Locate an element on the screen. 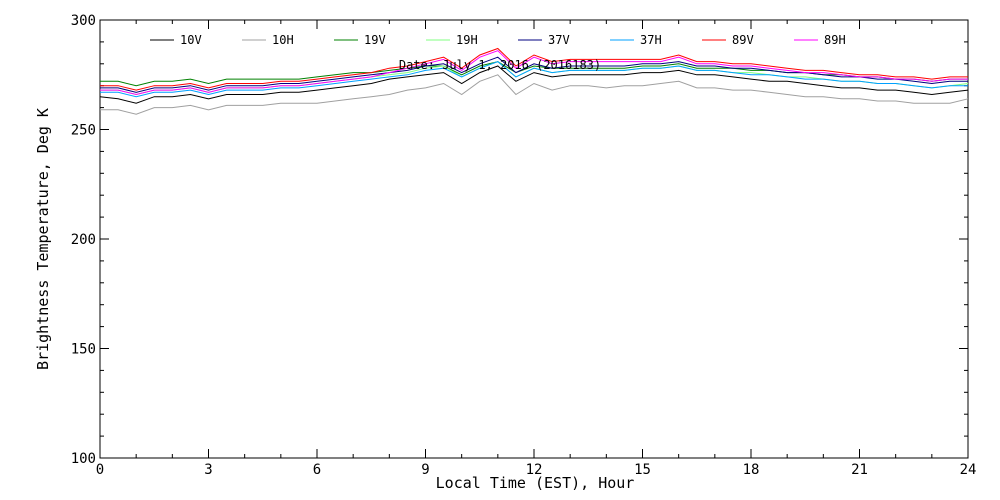 The image size is (1000, 500). y-tick-label: 150 is located at coordinates (83, 350).